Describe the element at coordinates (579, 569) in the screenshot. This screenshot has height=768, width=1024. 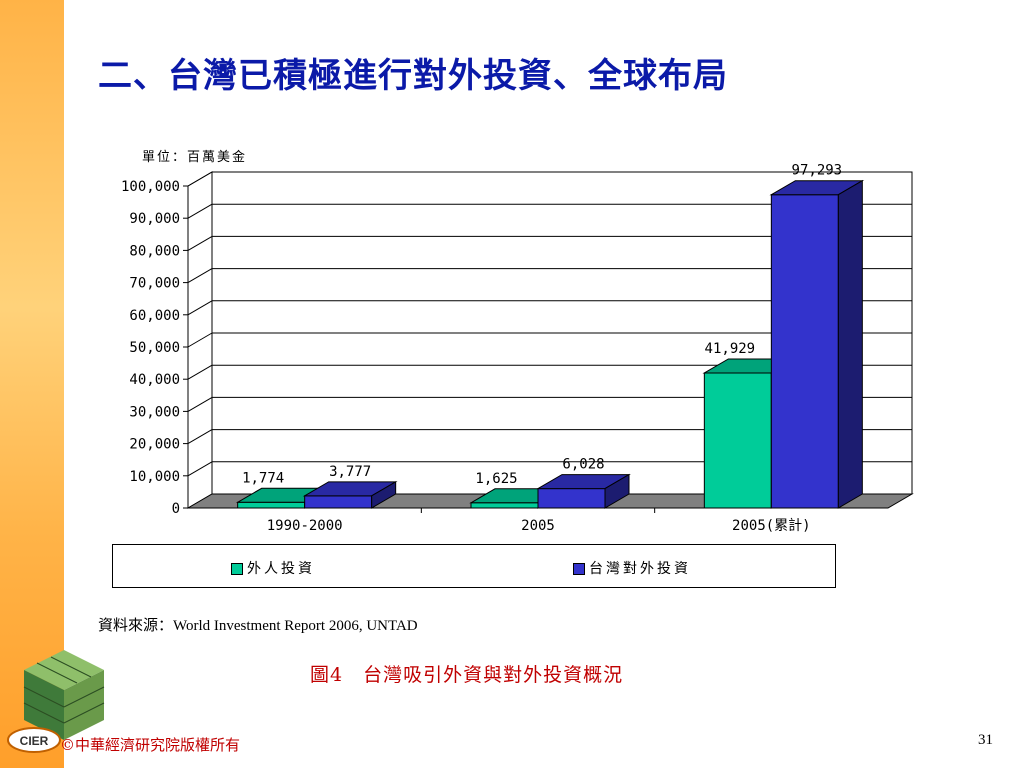
I see `legend-swatch-taiwan` at that location.